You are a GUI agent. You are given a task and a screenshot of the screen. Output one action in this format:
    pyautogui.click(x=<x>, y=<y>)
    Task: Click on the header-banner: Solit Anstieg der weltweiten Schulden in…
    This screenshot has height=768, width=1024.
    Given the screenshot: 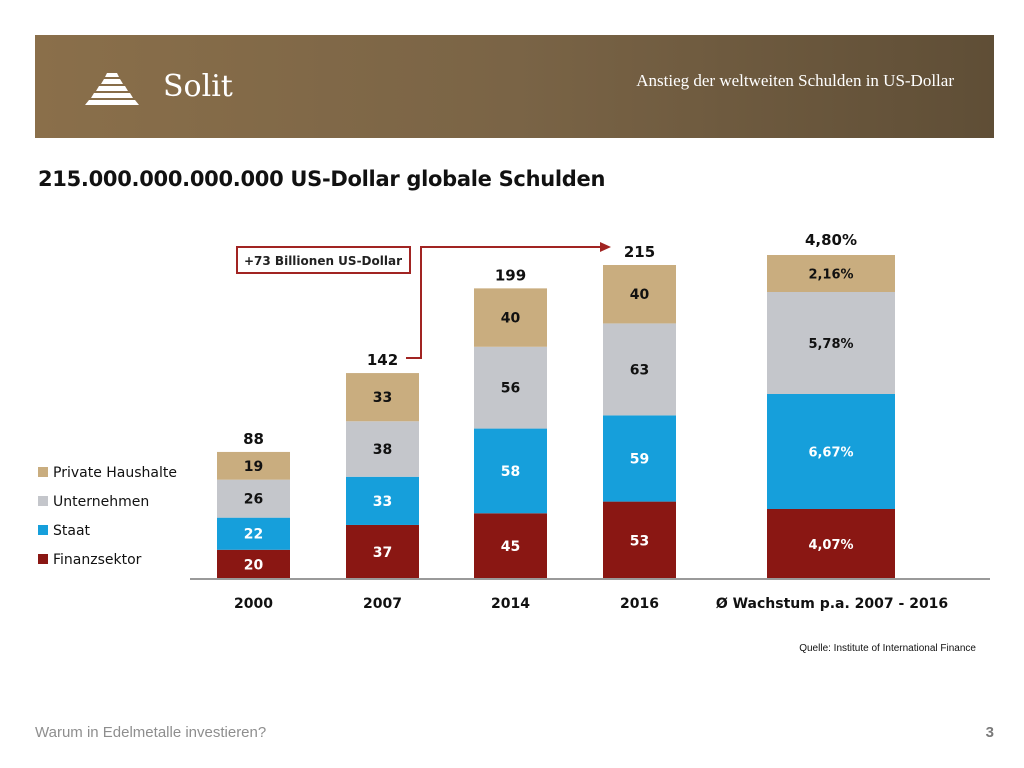 What is the action you would take?
    pyautogui.click(x=514, y=86)
    